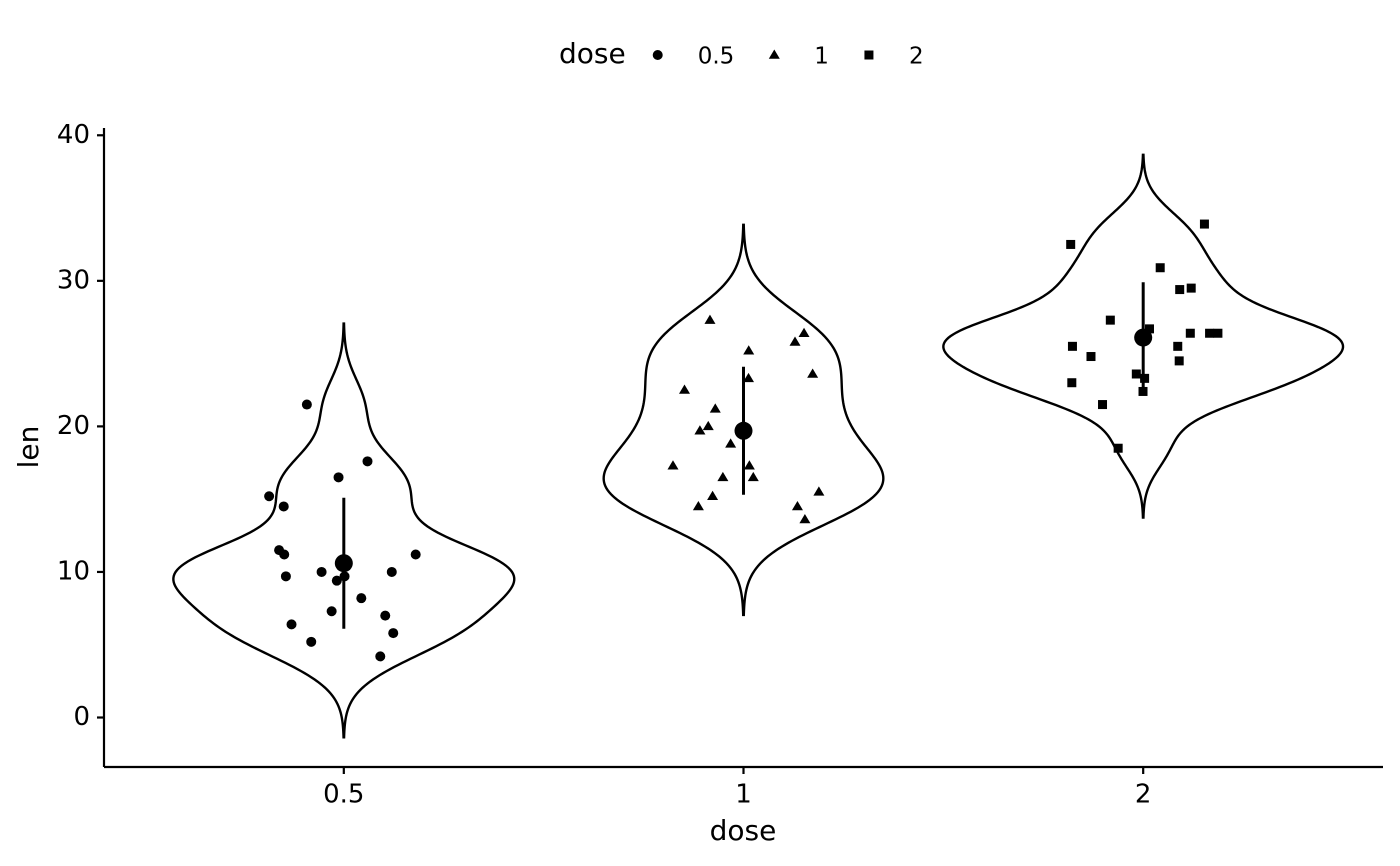 The image size is (1400, 866). Describe the element at coordinates (28, 447) in the screenshot. I see `y-axis-title: len` at that location.